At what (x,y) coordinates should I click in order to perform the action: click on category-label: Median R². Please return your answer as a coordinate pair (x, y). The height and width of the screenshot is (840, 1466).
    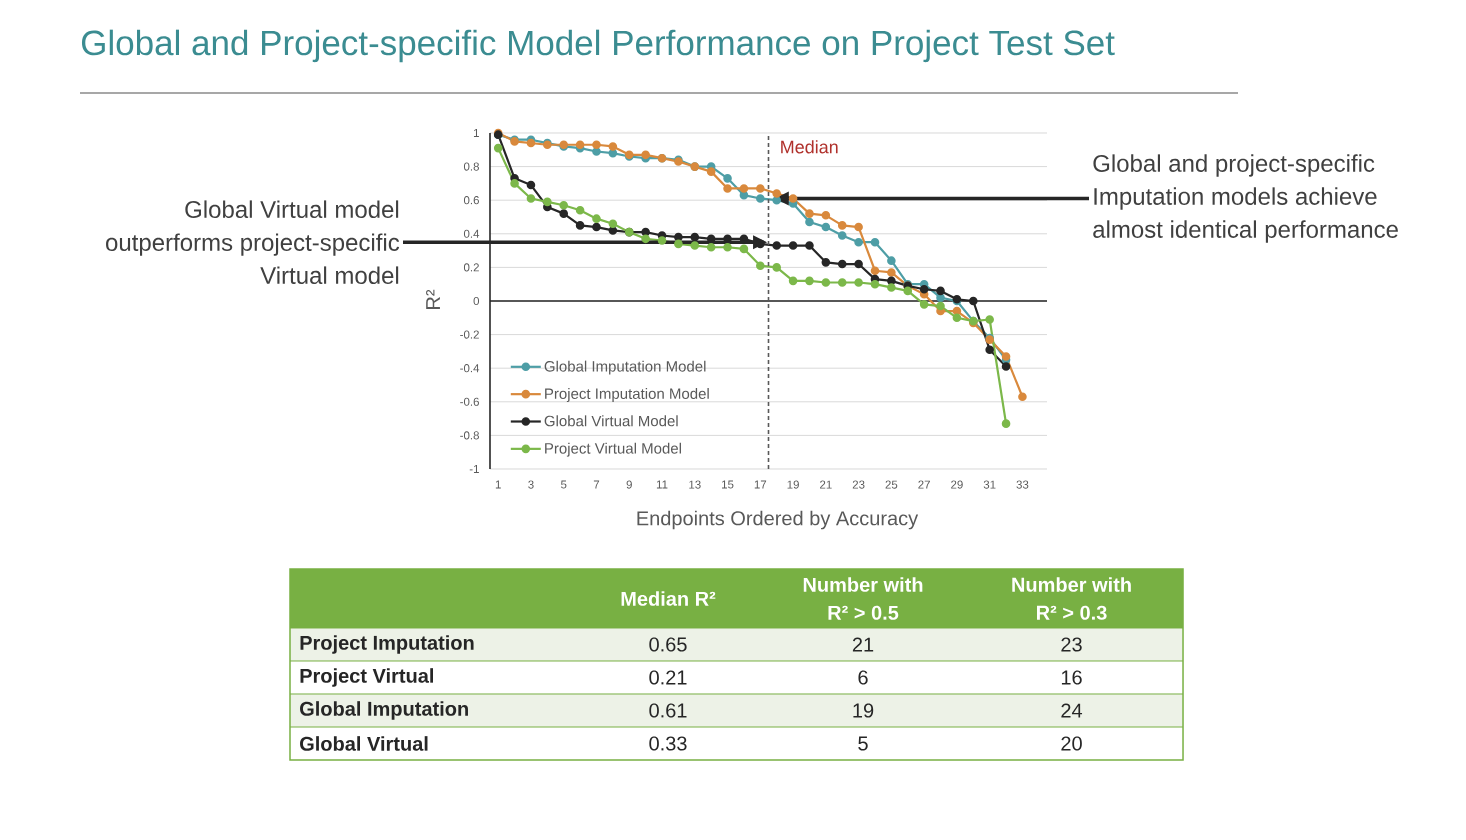
    Looking at the image, I should click on (668, 598).